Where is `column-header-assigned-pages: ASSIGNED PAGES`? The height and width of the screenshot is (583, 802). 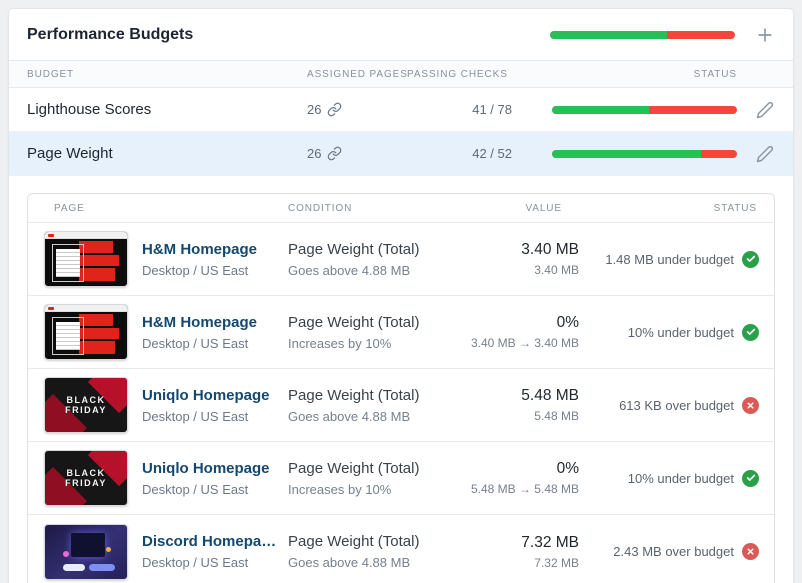
column-header-assigned-pages: ASSIGNED PAGES is located at coordinates (357, 74).